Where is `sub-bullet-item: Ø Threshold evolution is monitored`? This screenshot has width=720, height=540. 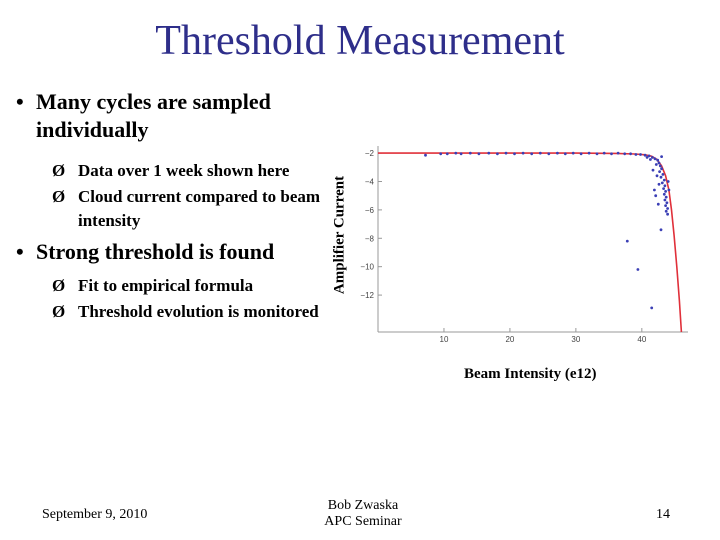 sub-bullet-item: Ø Threshold evolution is monitored is located at coordinates (176, 312).